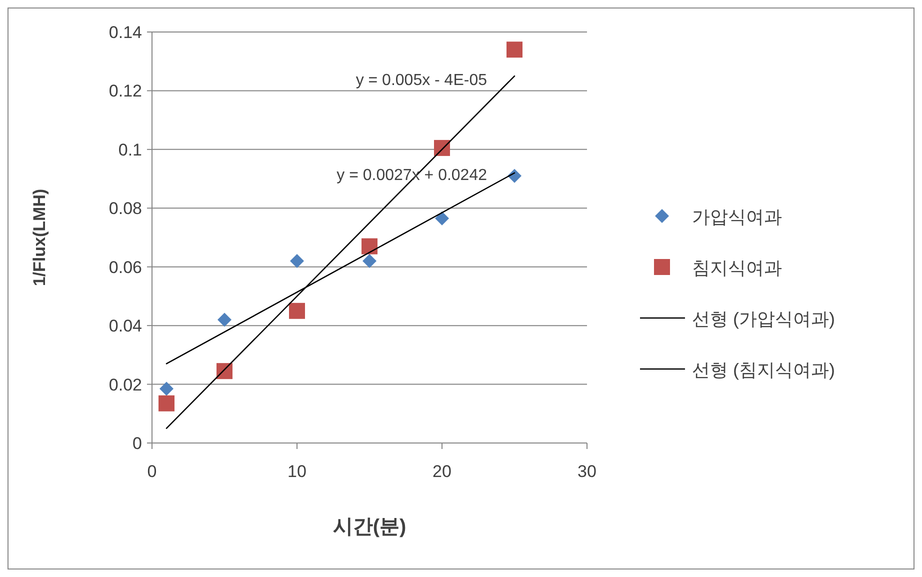 Image resolution: width=922 pixels, height=577 pixels. What do you see at coordinates (442, 471) in the screenshot?
I see `x-tick-label: 20` at bounding box center [442, 471].